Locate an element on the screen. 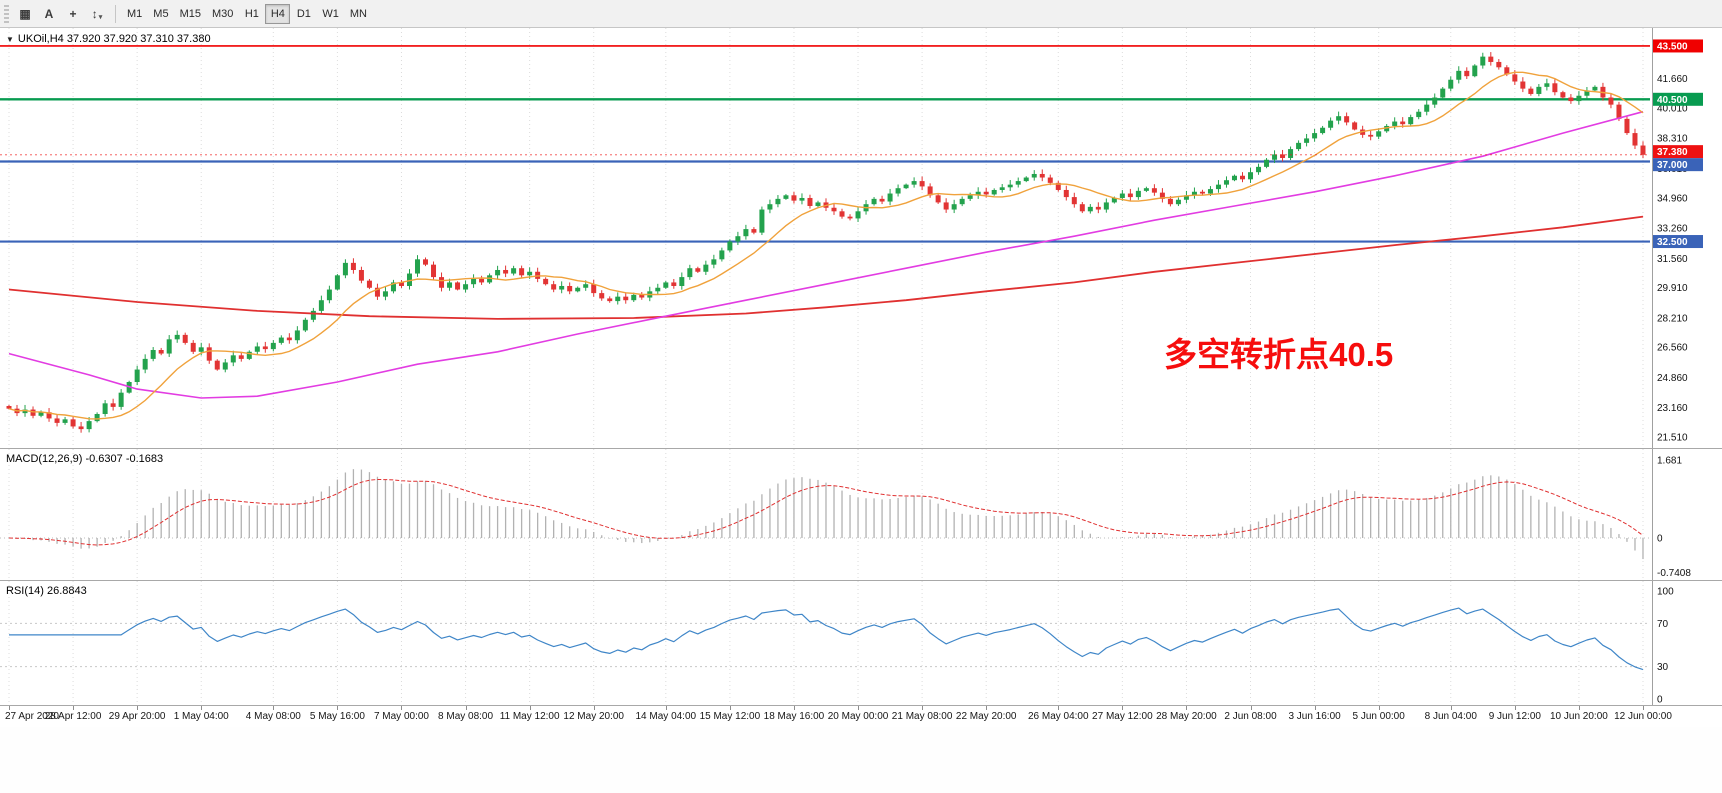  chart-window-icon: ▦ is located at coordinates (25, 13).